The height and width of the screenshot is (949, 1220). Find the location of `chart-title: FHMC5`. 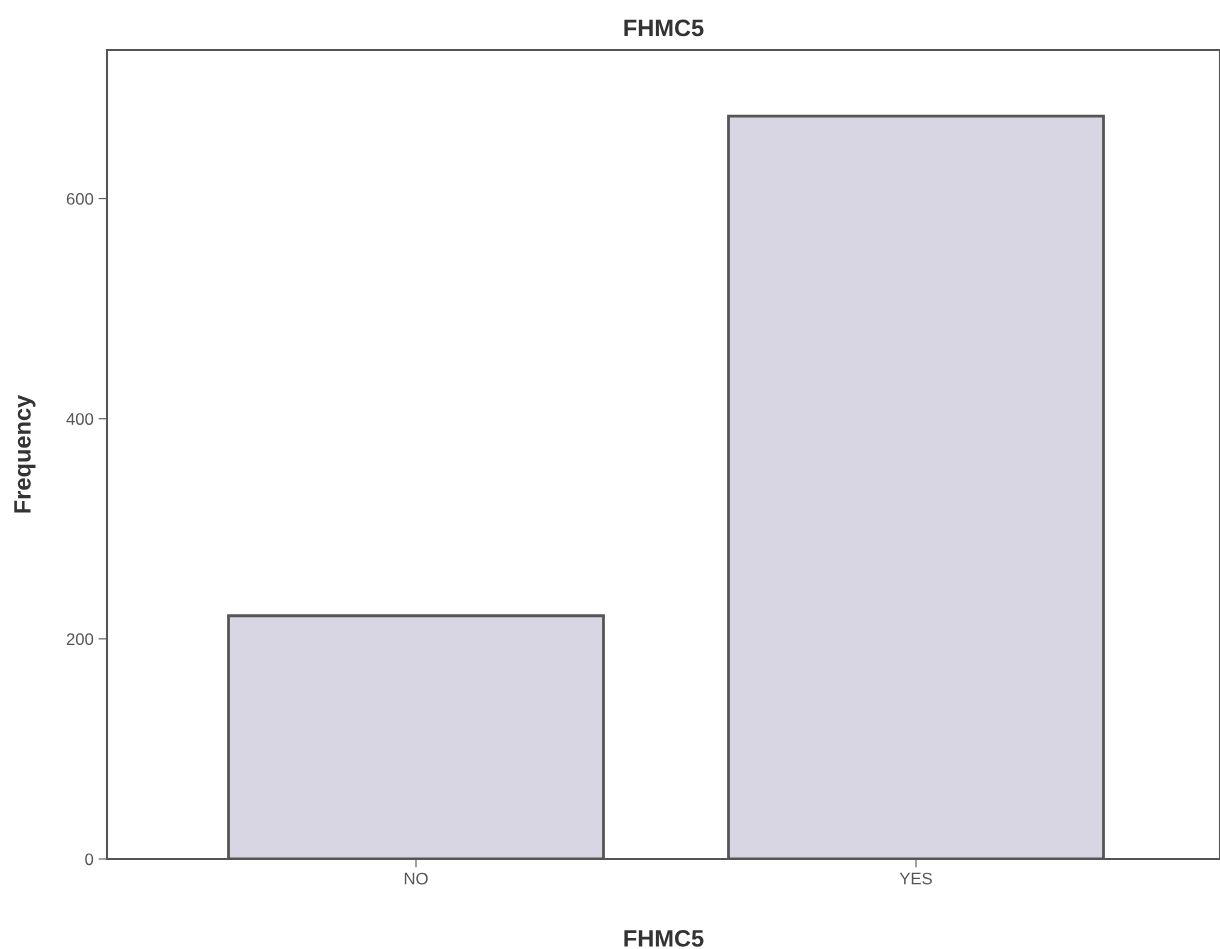

chart-title: FHMC5 is located at coordinates (664, 28).